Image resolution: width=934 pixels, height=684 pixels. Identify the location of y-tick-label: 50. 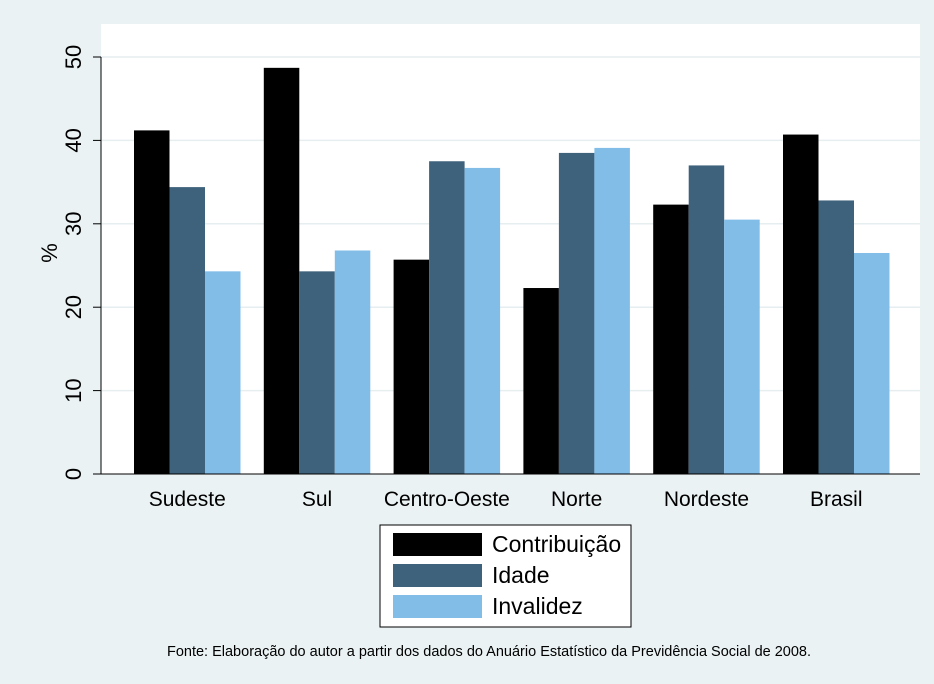
(73, 57).